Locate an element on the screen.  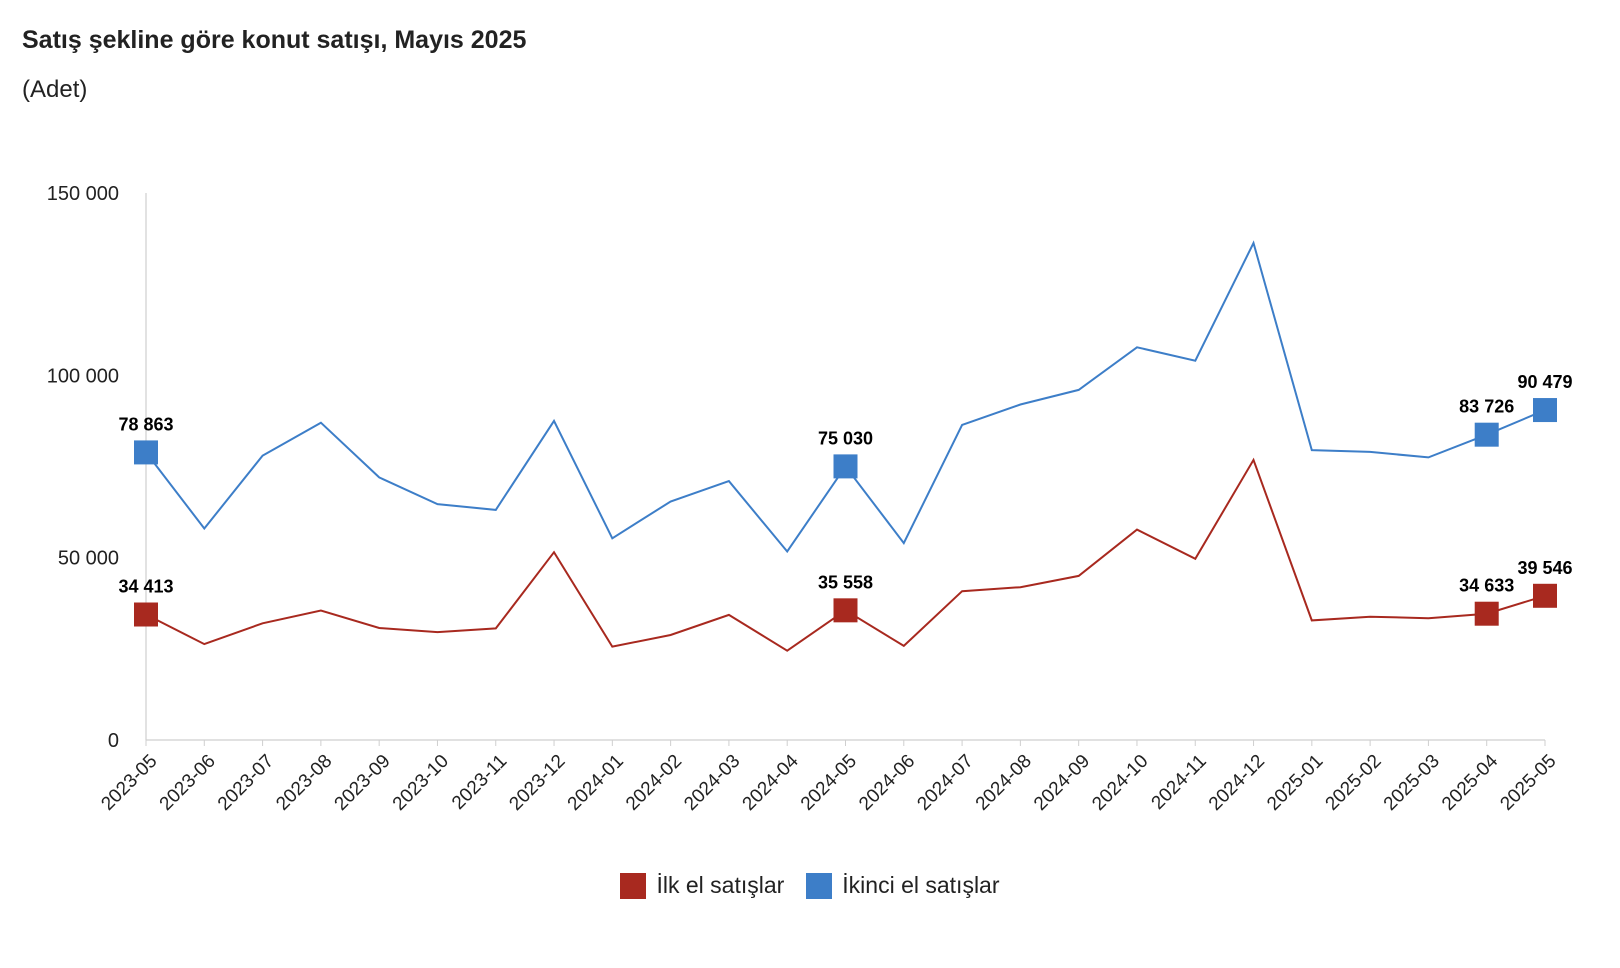
x-tick-label: 2023-08 is located at coordinates (304, 783).